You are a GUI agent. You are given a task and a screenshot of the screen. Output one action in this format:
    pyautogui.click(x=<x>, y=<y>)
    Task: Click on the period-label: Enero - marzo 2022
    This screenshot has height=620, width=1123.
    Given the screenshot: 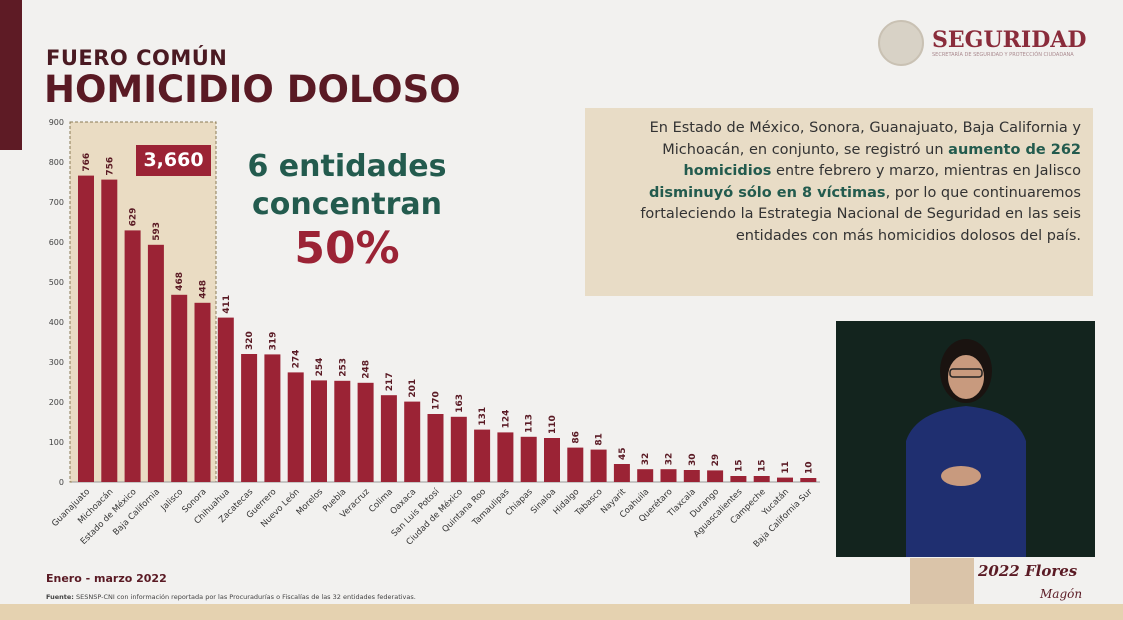 What is the action you would take?
    pyautogui.click(x=106, y=578)
    